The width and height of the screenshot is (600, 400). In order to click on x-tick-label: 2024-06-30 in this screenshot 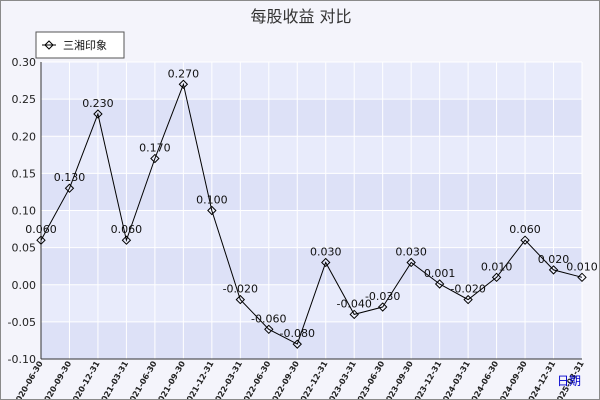, I will do `click(484, 379)`.